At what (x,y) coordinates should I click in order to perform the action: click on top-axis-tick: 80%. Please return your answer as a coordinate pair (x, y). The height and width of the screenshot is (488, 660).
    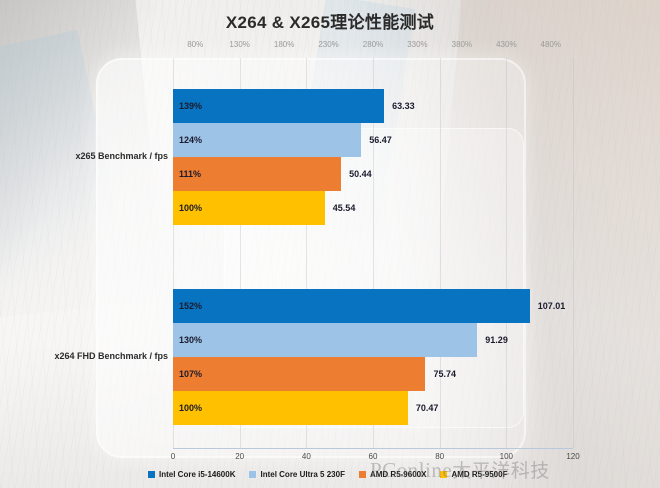
    Looking at the image, I should click on (195, 44).